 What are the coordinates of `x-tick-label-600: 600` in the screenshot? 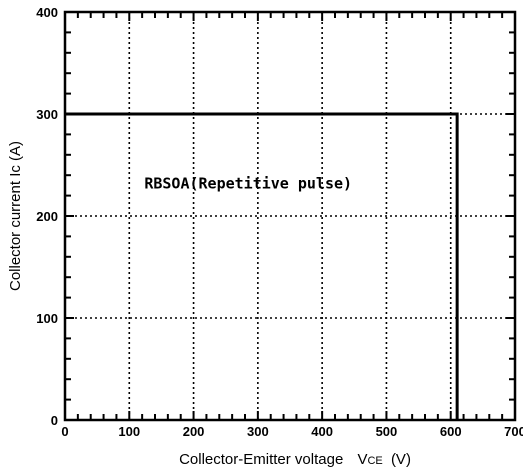 It's located at (451, 431).